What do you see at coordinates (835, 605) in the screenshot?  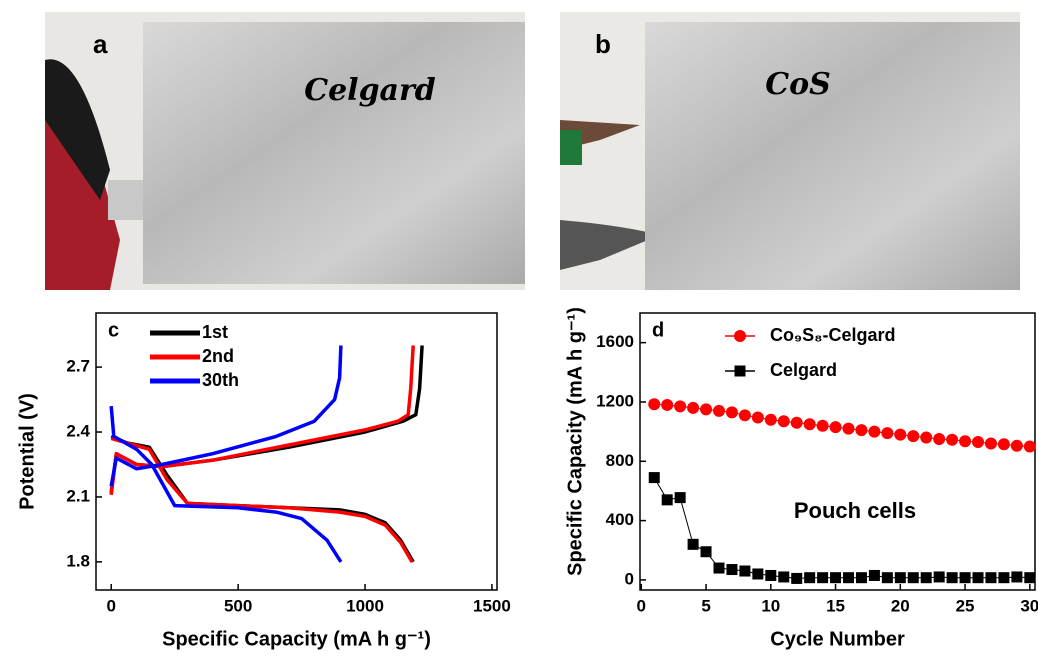 I see `x-tick-label: 15` at bounding box center [835, 605].